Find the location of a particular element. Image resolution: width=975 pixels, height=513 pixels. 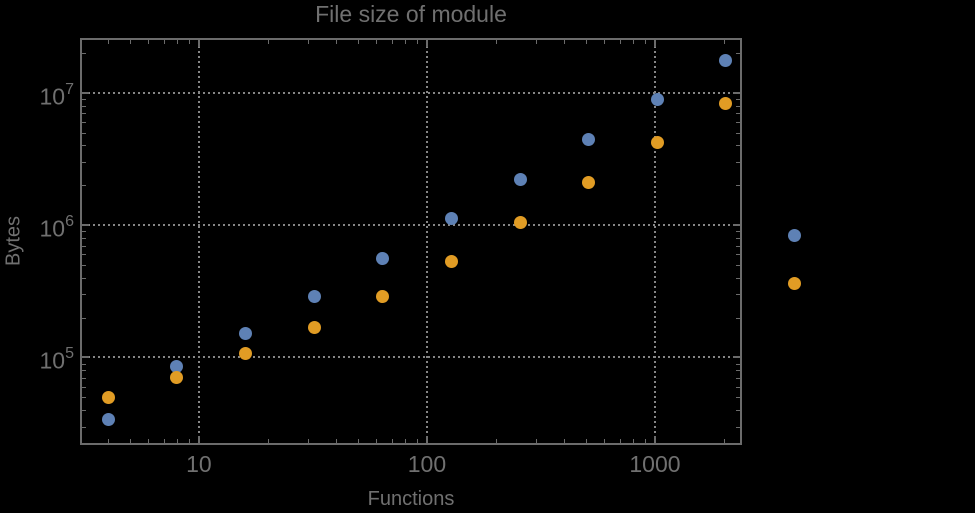

chart-title: File size of module is located at coordinates (411, 14).